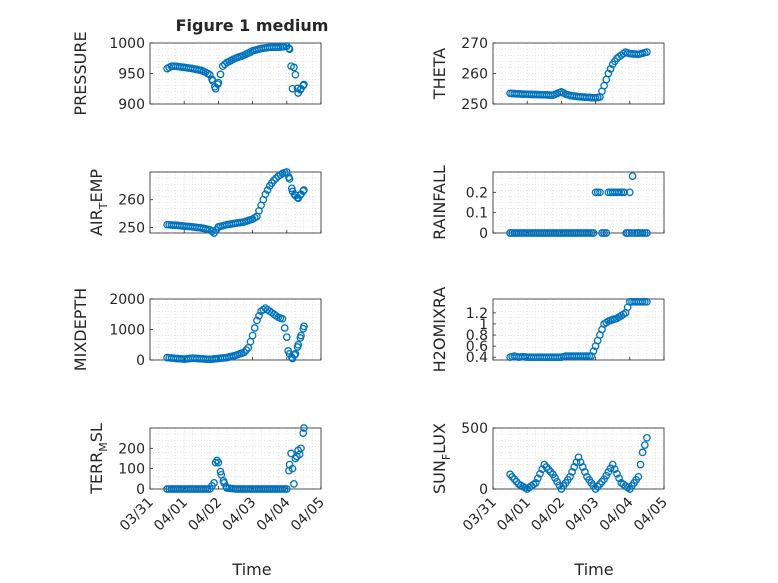  What do you see at coordinates (96, 473) in the screenshot?
I see `y-axis-label-main: TERR` at bounding box center [96, 473].